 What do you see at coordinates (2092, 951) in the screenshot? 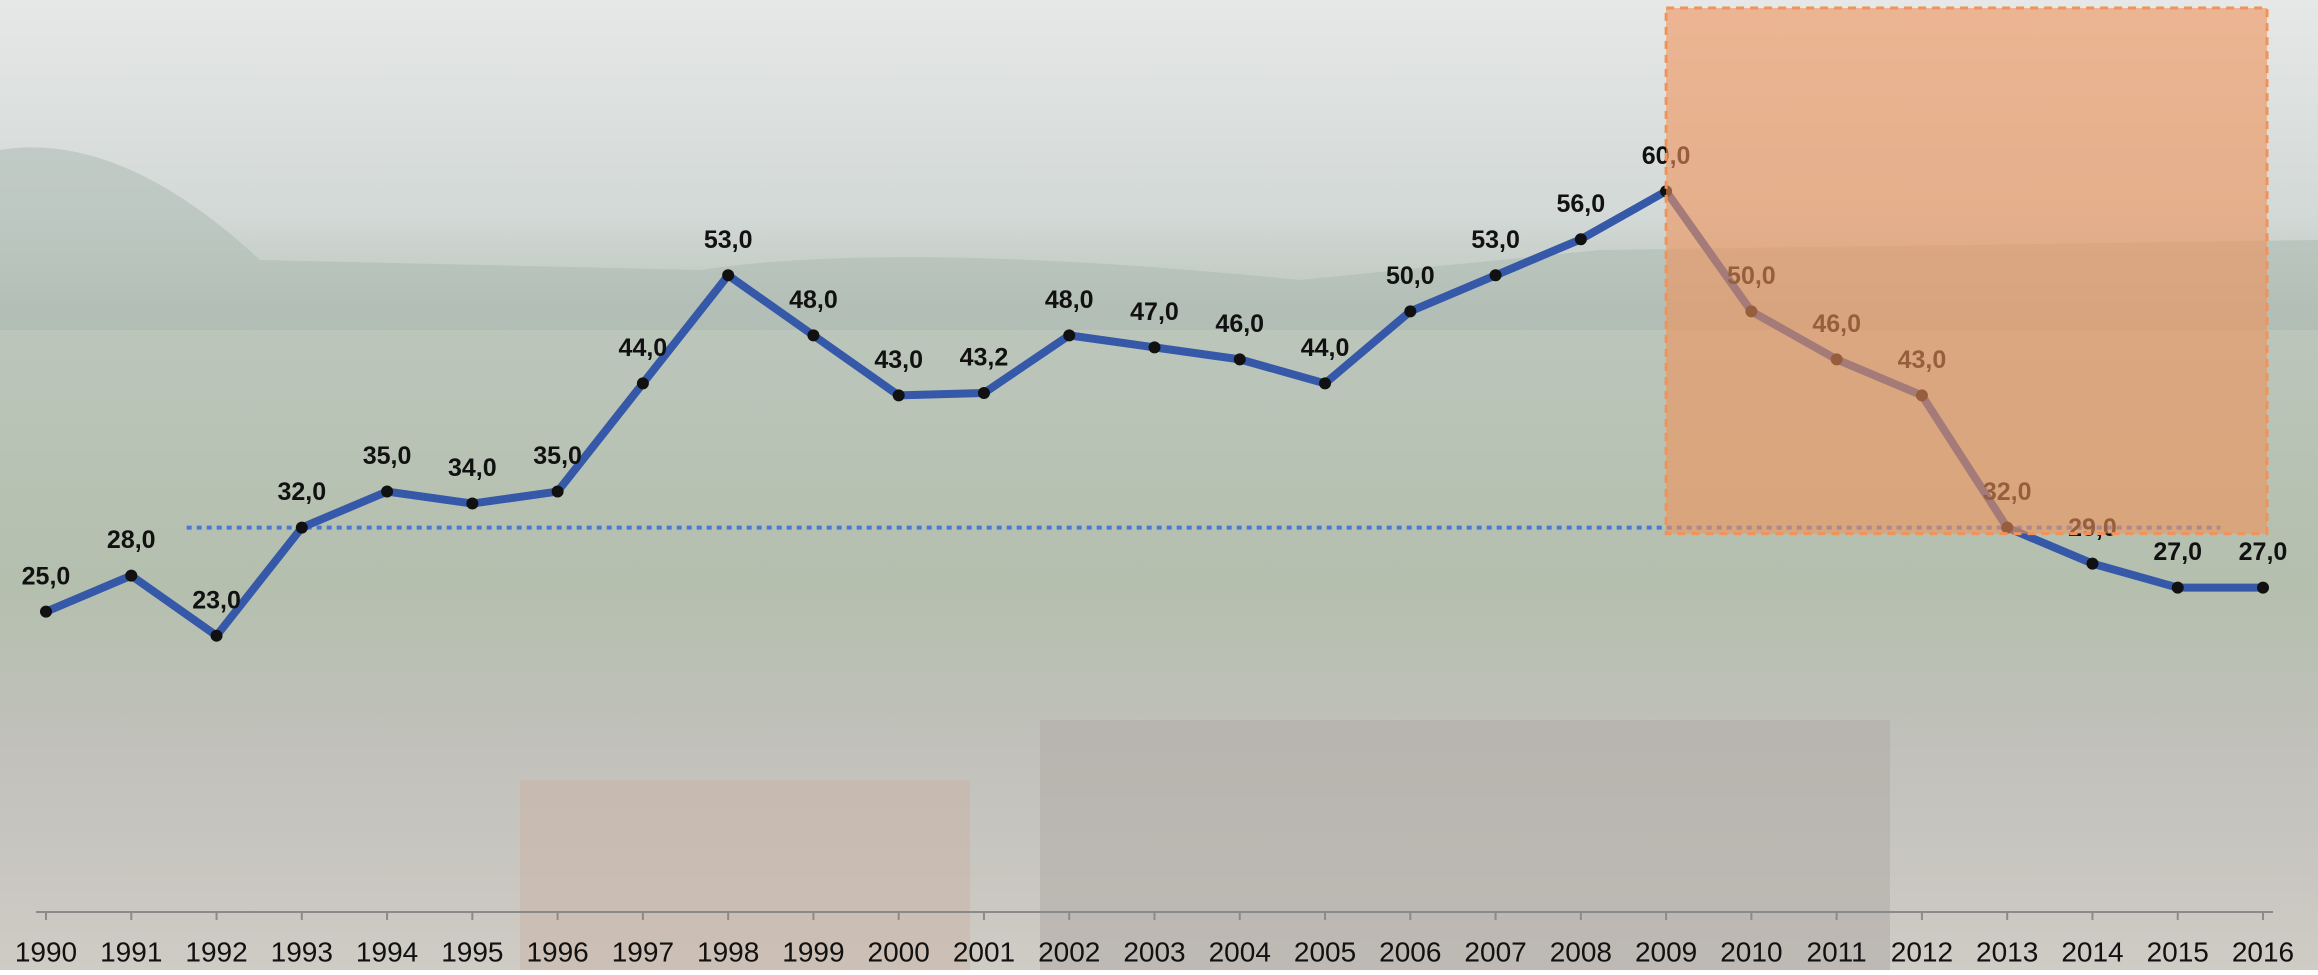
I see `x-tick-label: 2014` at bounding box center [2092, 951].